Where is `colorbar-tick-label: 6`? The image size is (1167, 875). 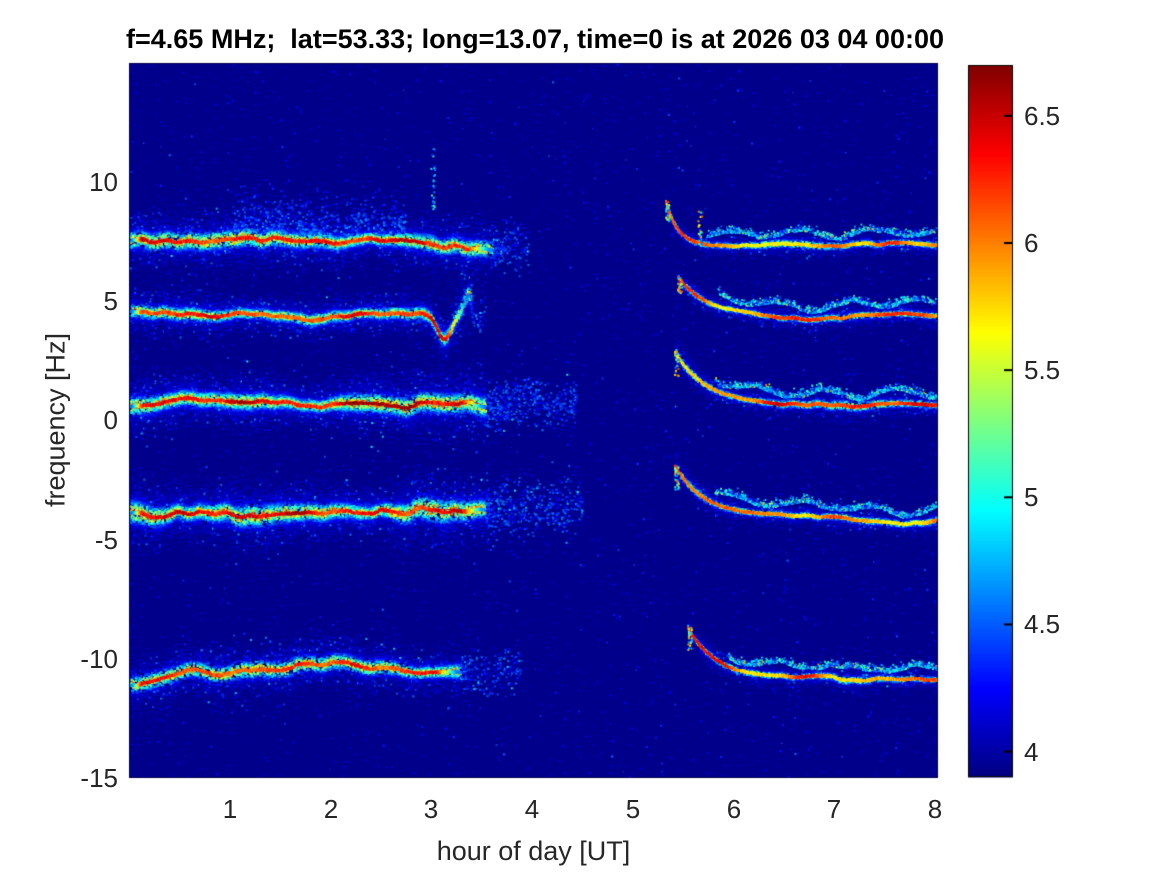 colorbar-tick-label: 6 is located at coordinates (1031, 243).